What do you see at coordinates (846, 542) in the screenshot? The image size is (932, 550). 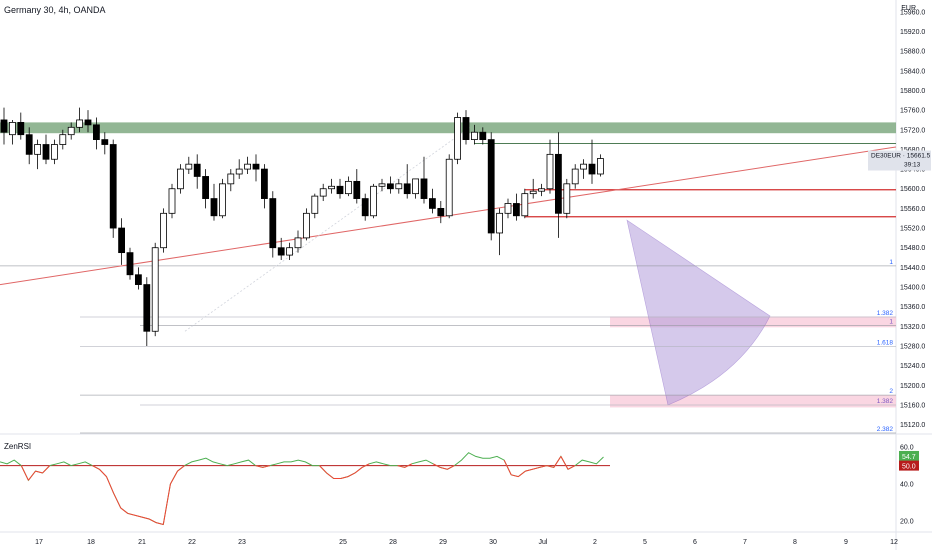 I see `time-axis-label: 9` at bounding box center [846, 542].